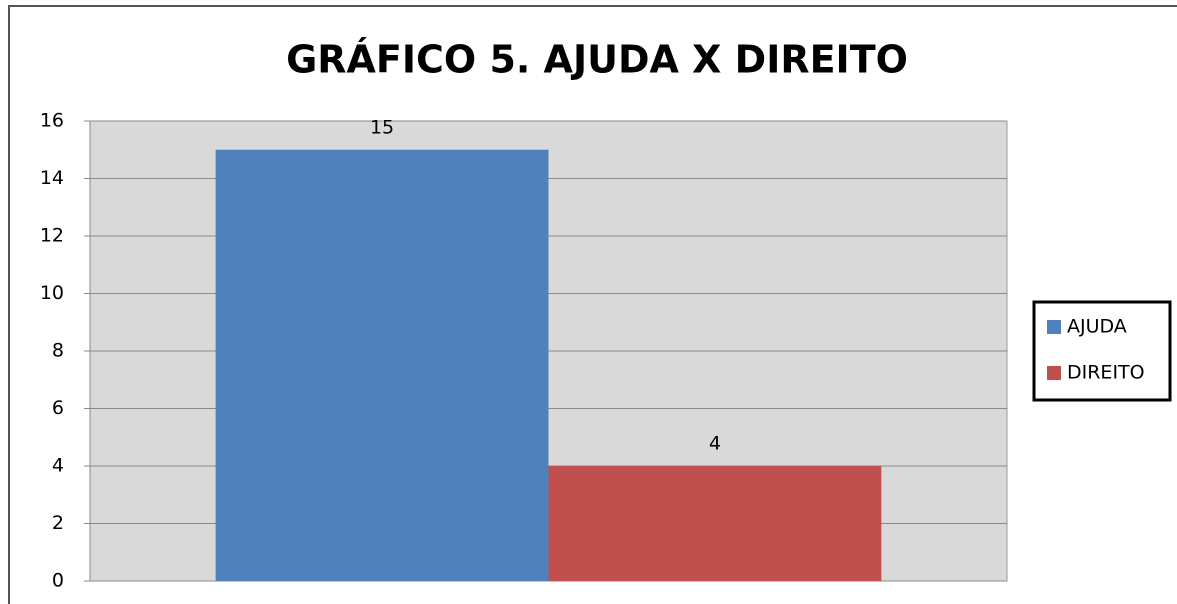  What do you see at coordinates (52, 178) in the screenshot?
I see `y-tick-label: 14` at bounding box center [52, 178].